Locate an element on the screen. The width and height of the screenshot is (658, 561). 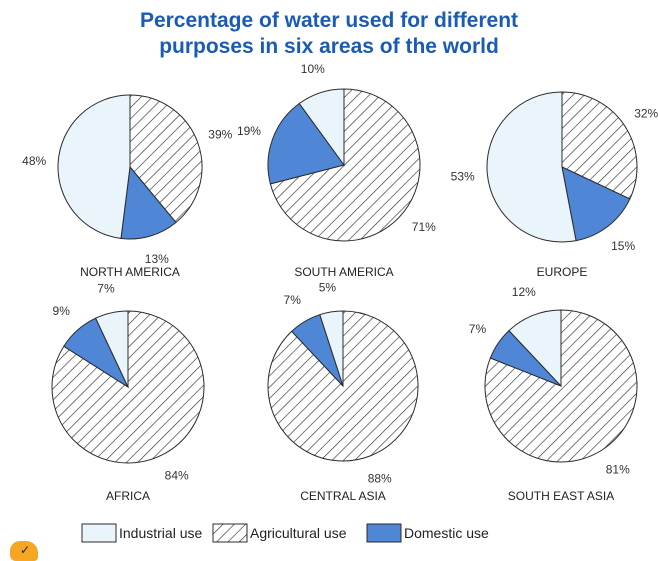
legend-item-industrial-use: Industrial use is located at coordinates (141, 533).